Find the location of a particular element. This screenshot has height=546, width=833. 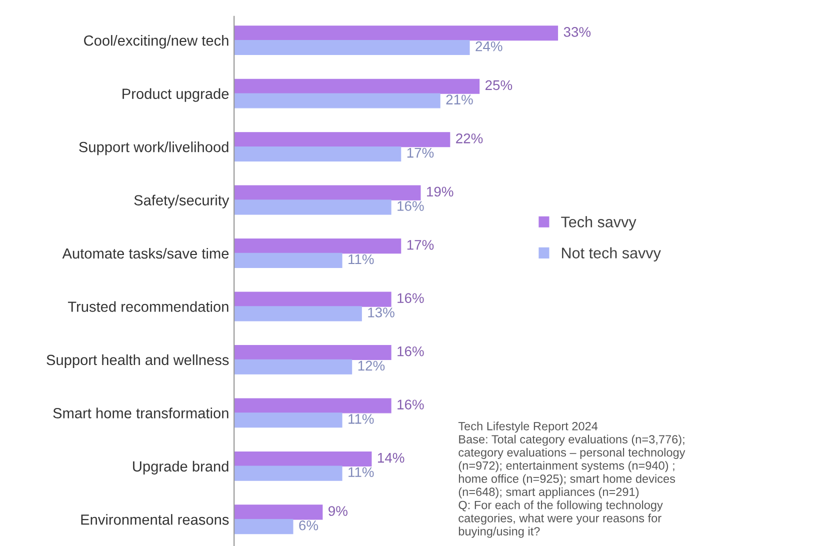

data-label: 9% is located at coordinates (338, 511).